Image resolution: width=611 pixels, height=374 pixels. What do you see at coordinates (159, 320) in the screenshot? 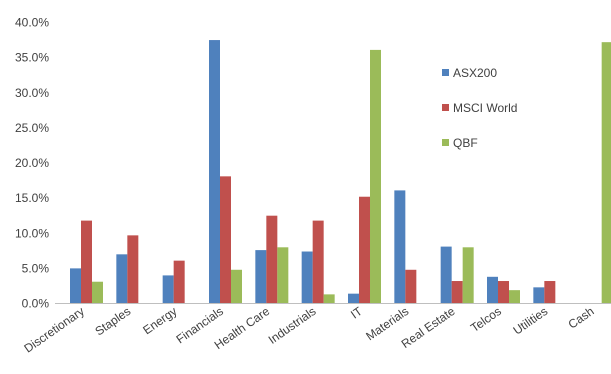
I see `x-tick-label: Energy` at bounding box center [159, 320].